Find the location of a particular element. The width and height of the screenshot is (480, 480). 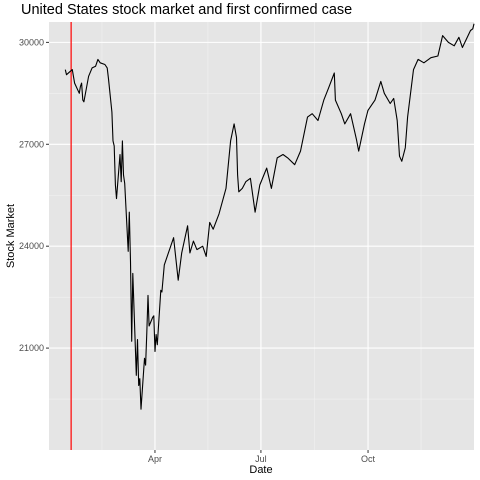

x-tick-label: Jul is located at coordinates (261, 459).